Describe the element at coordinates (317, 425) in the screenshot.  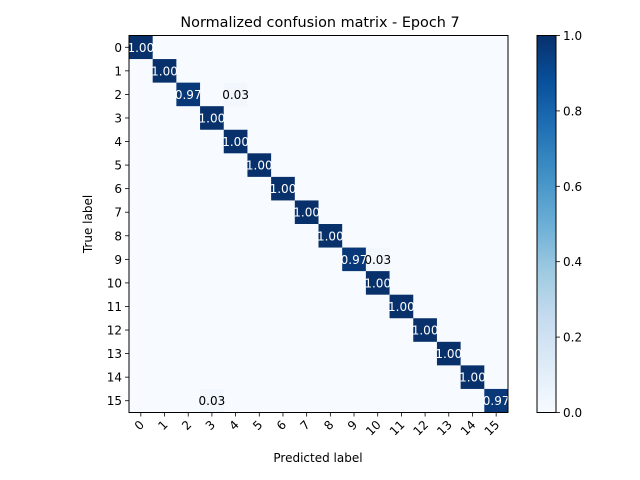
I see `x-axis-ticks: 0 1 2 3 4 5 6 7 8 9 10 11 12 13 14 15` at that location.